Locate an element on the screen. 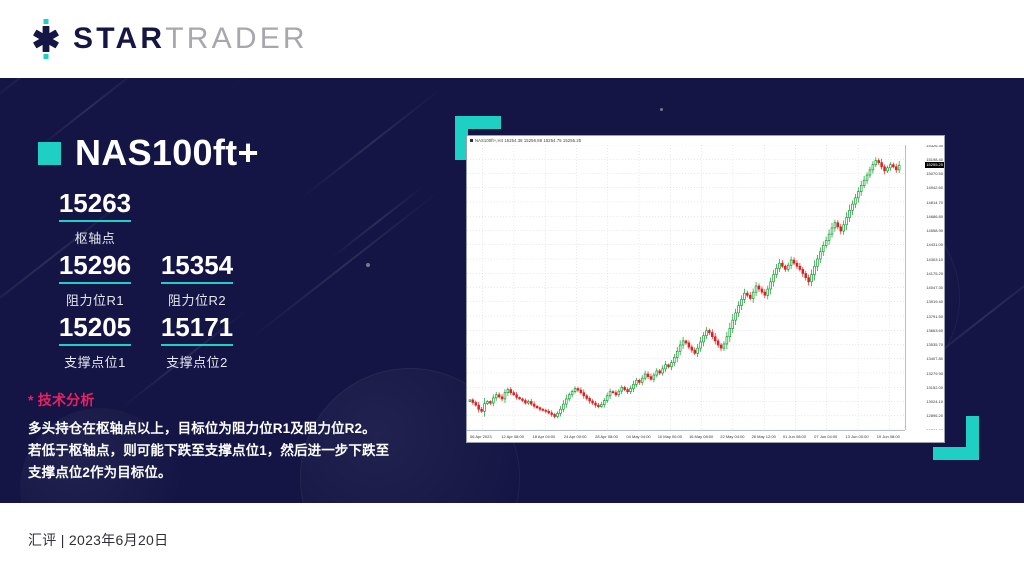  instrument-symbol: NAS100ft+ is located at coordinates (167, 152).